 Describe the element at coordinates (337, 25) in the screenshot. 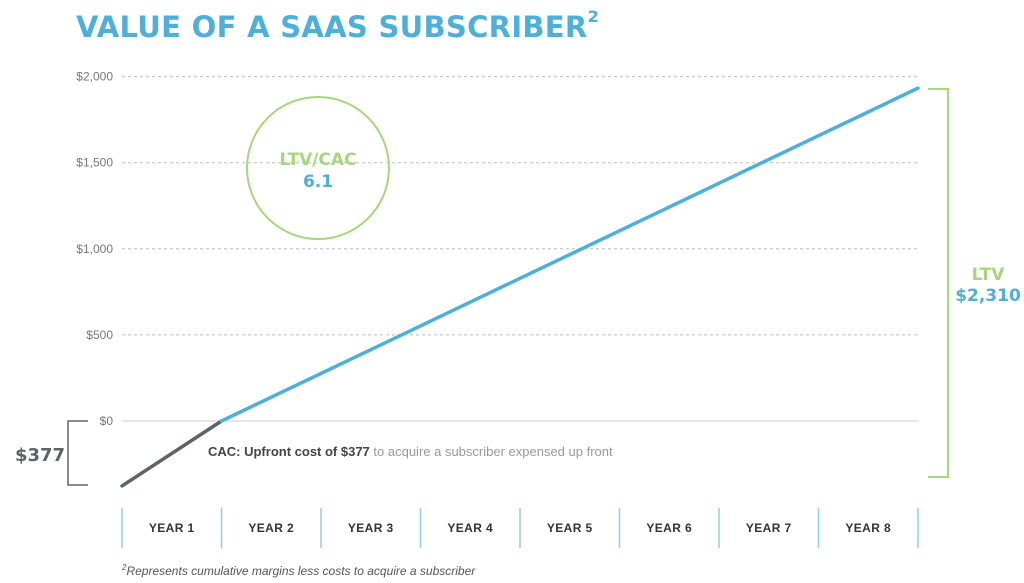

I see `chart-title: VALUE OF A SAAS SUBSCRIBER2` at that location.